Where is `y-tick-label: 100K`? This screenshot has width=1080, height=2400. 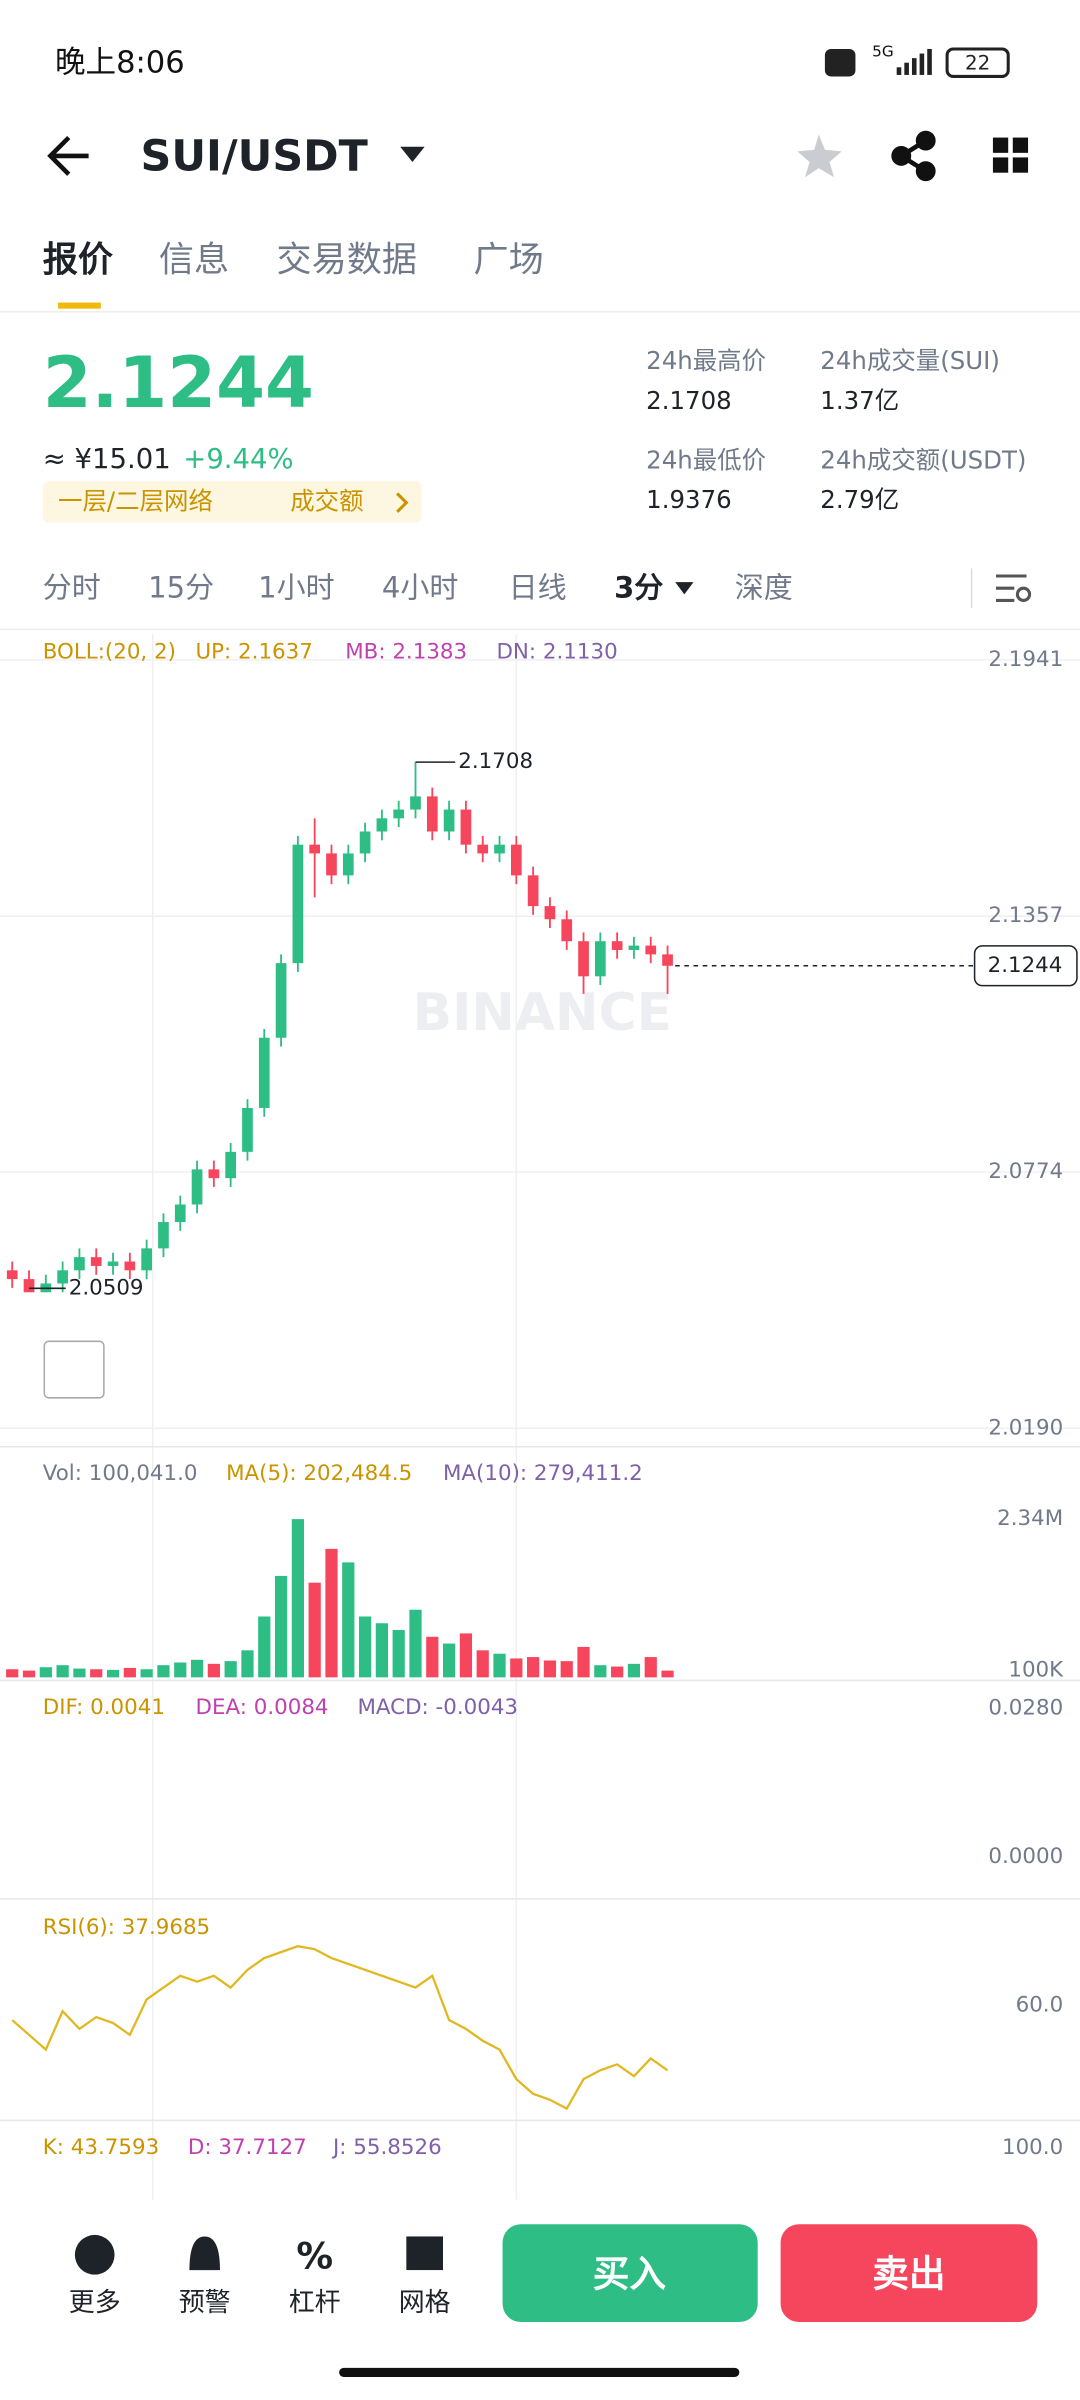
y-tick-label: 100K is located at coordinates (1036, 1670).